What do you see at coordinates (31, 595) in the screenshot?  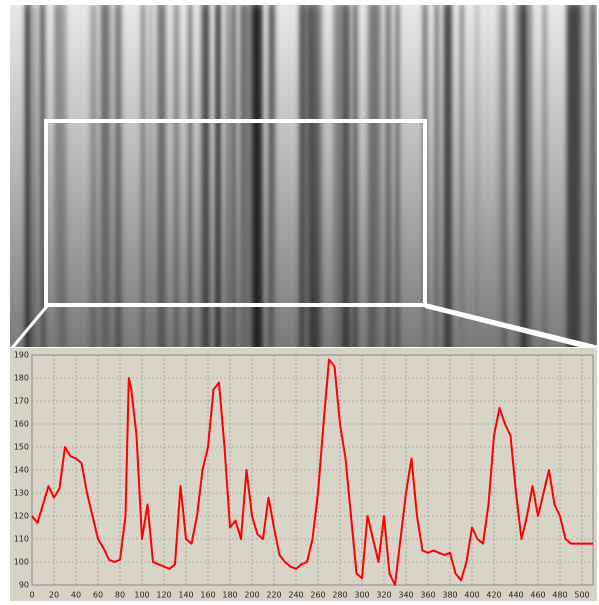 I see `x-tick-label: 0` at bounding box center [31, 595].